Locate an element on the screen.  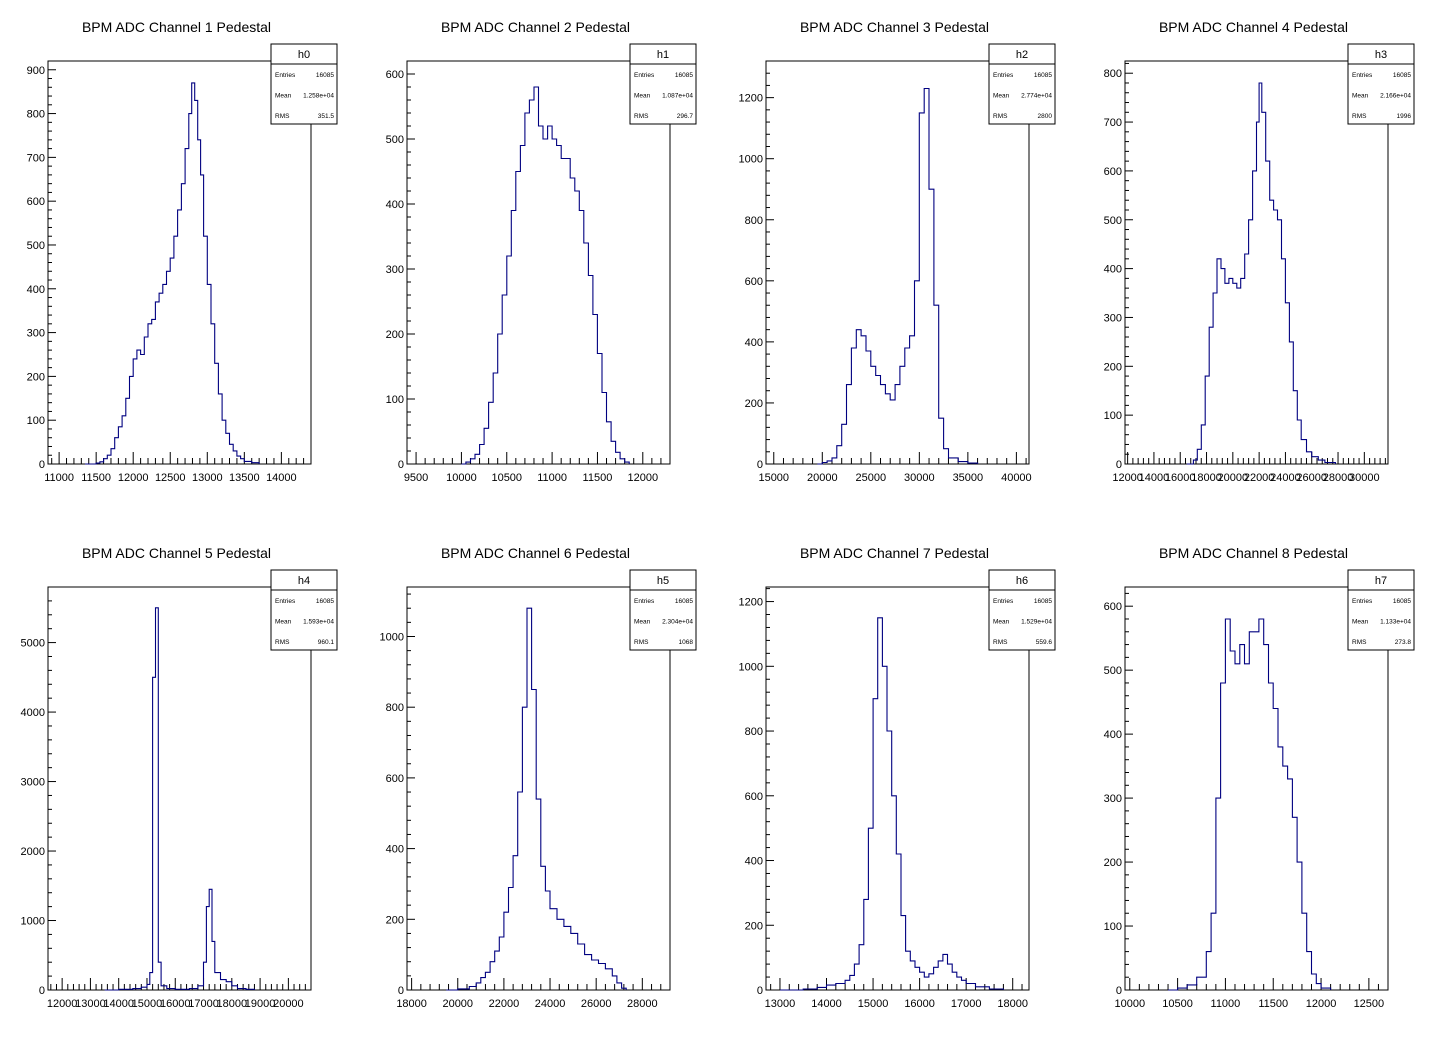
x-tick-label: 17000 is located at coordinates (966, 1004).